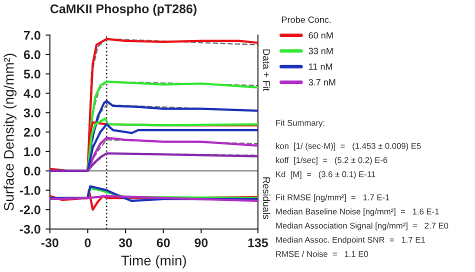 The height and width of the screenshot is (272, 475). I want to click on text: kon [1/ (sec·M)] = (1.453 ± 0.009) E5, so click(348, 146).